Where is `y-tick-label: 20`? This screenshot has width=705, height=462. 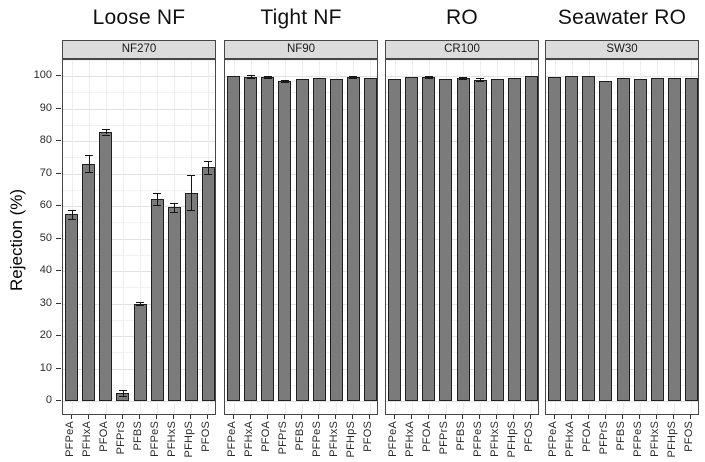 y-tick-label: 20 is located at coordinates (45, 335).